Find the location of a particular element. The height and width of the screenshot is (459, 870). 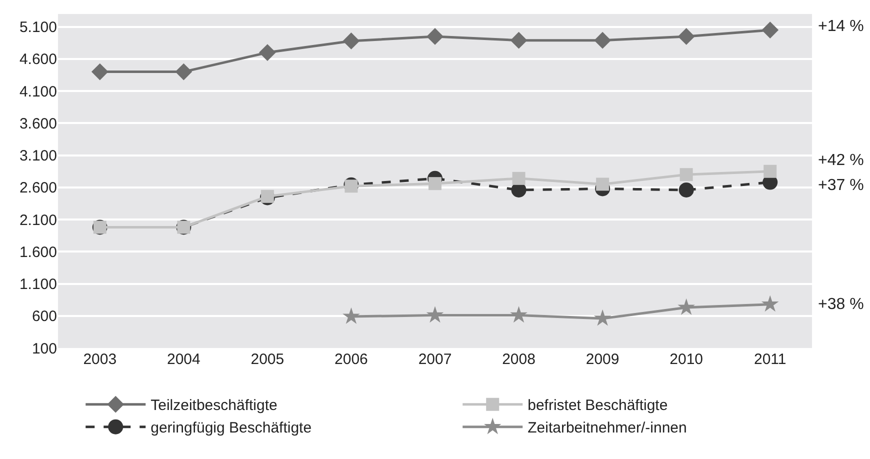

x-tick-label: 2004 is located at coordinates (183, 359).